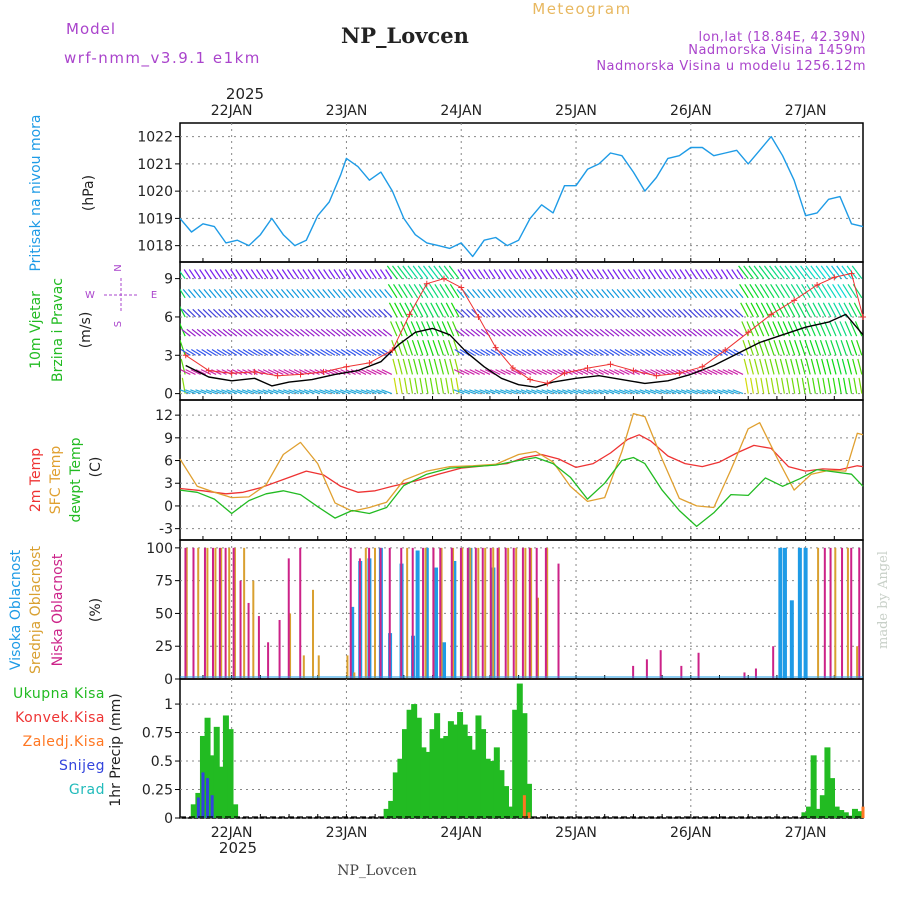 This screenshot has height=900, width=900. What do you see at coordinates (521, 470) in the screenshot?
I see `panel-frame-temperature` at bounding box center [521, 470].